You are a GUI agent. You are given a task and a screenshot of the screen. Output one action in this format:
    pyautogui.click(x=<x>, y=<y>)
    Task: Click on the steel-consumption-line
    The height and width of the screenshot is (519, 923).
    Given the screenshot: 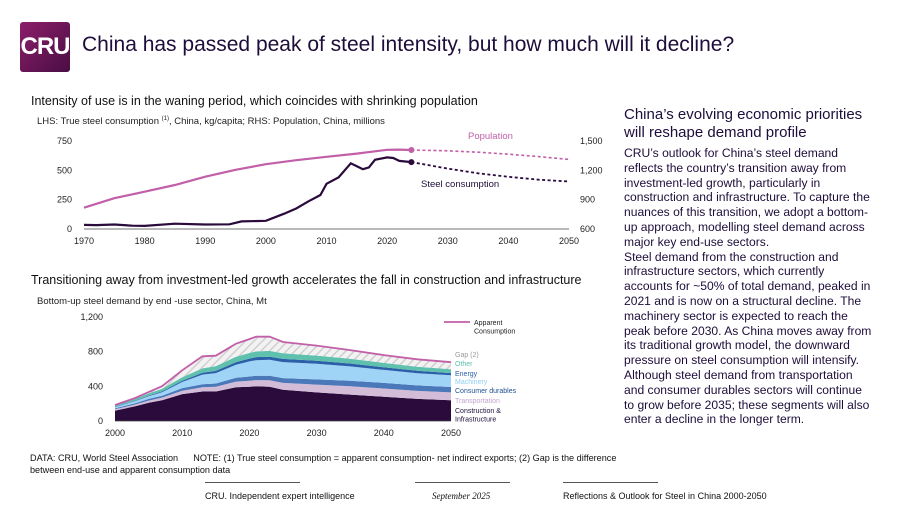 What is the action you would take?
    pyautogui.click(x=247, y=192)
    